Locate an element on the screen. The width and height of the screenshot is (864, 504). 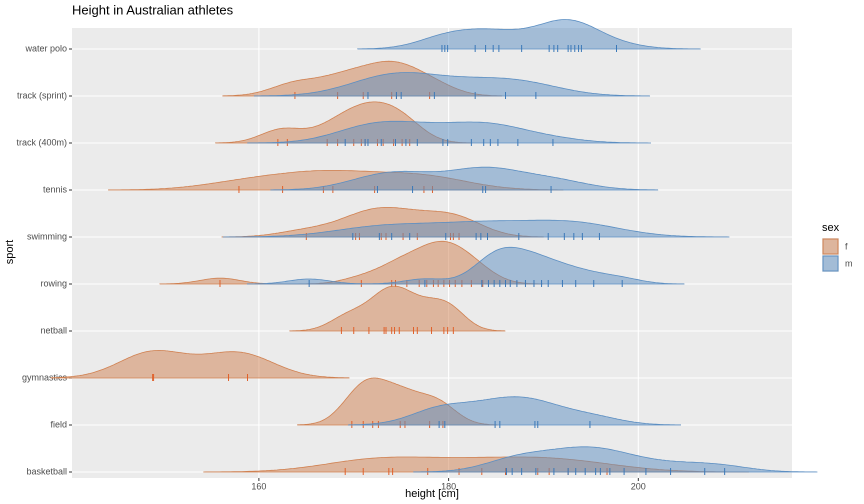
y-tick-label: track (400m) is located at coordinates (41, 142).